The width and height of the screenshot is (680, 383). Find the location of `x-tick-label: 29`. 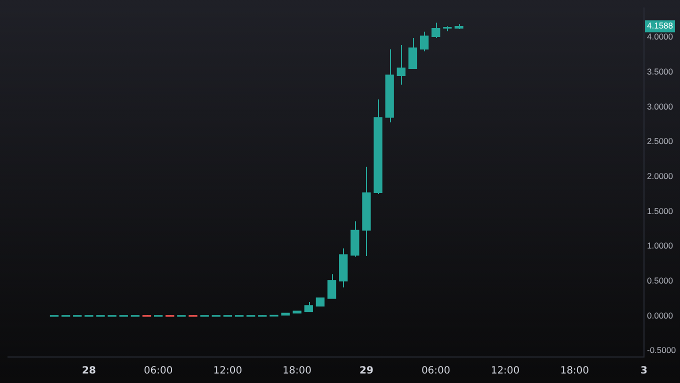

x-tick-label: 29 is located at coordinates (367, 371).